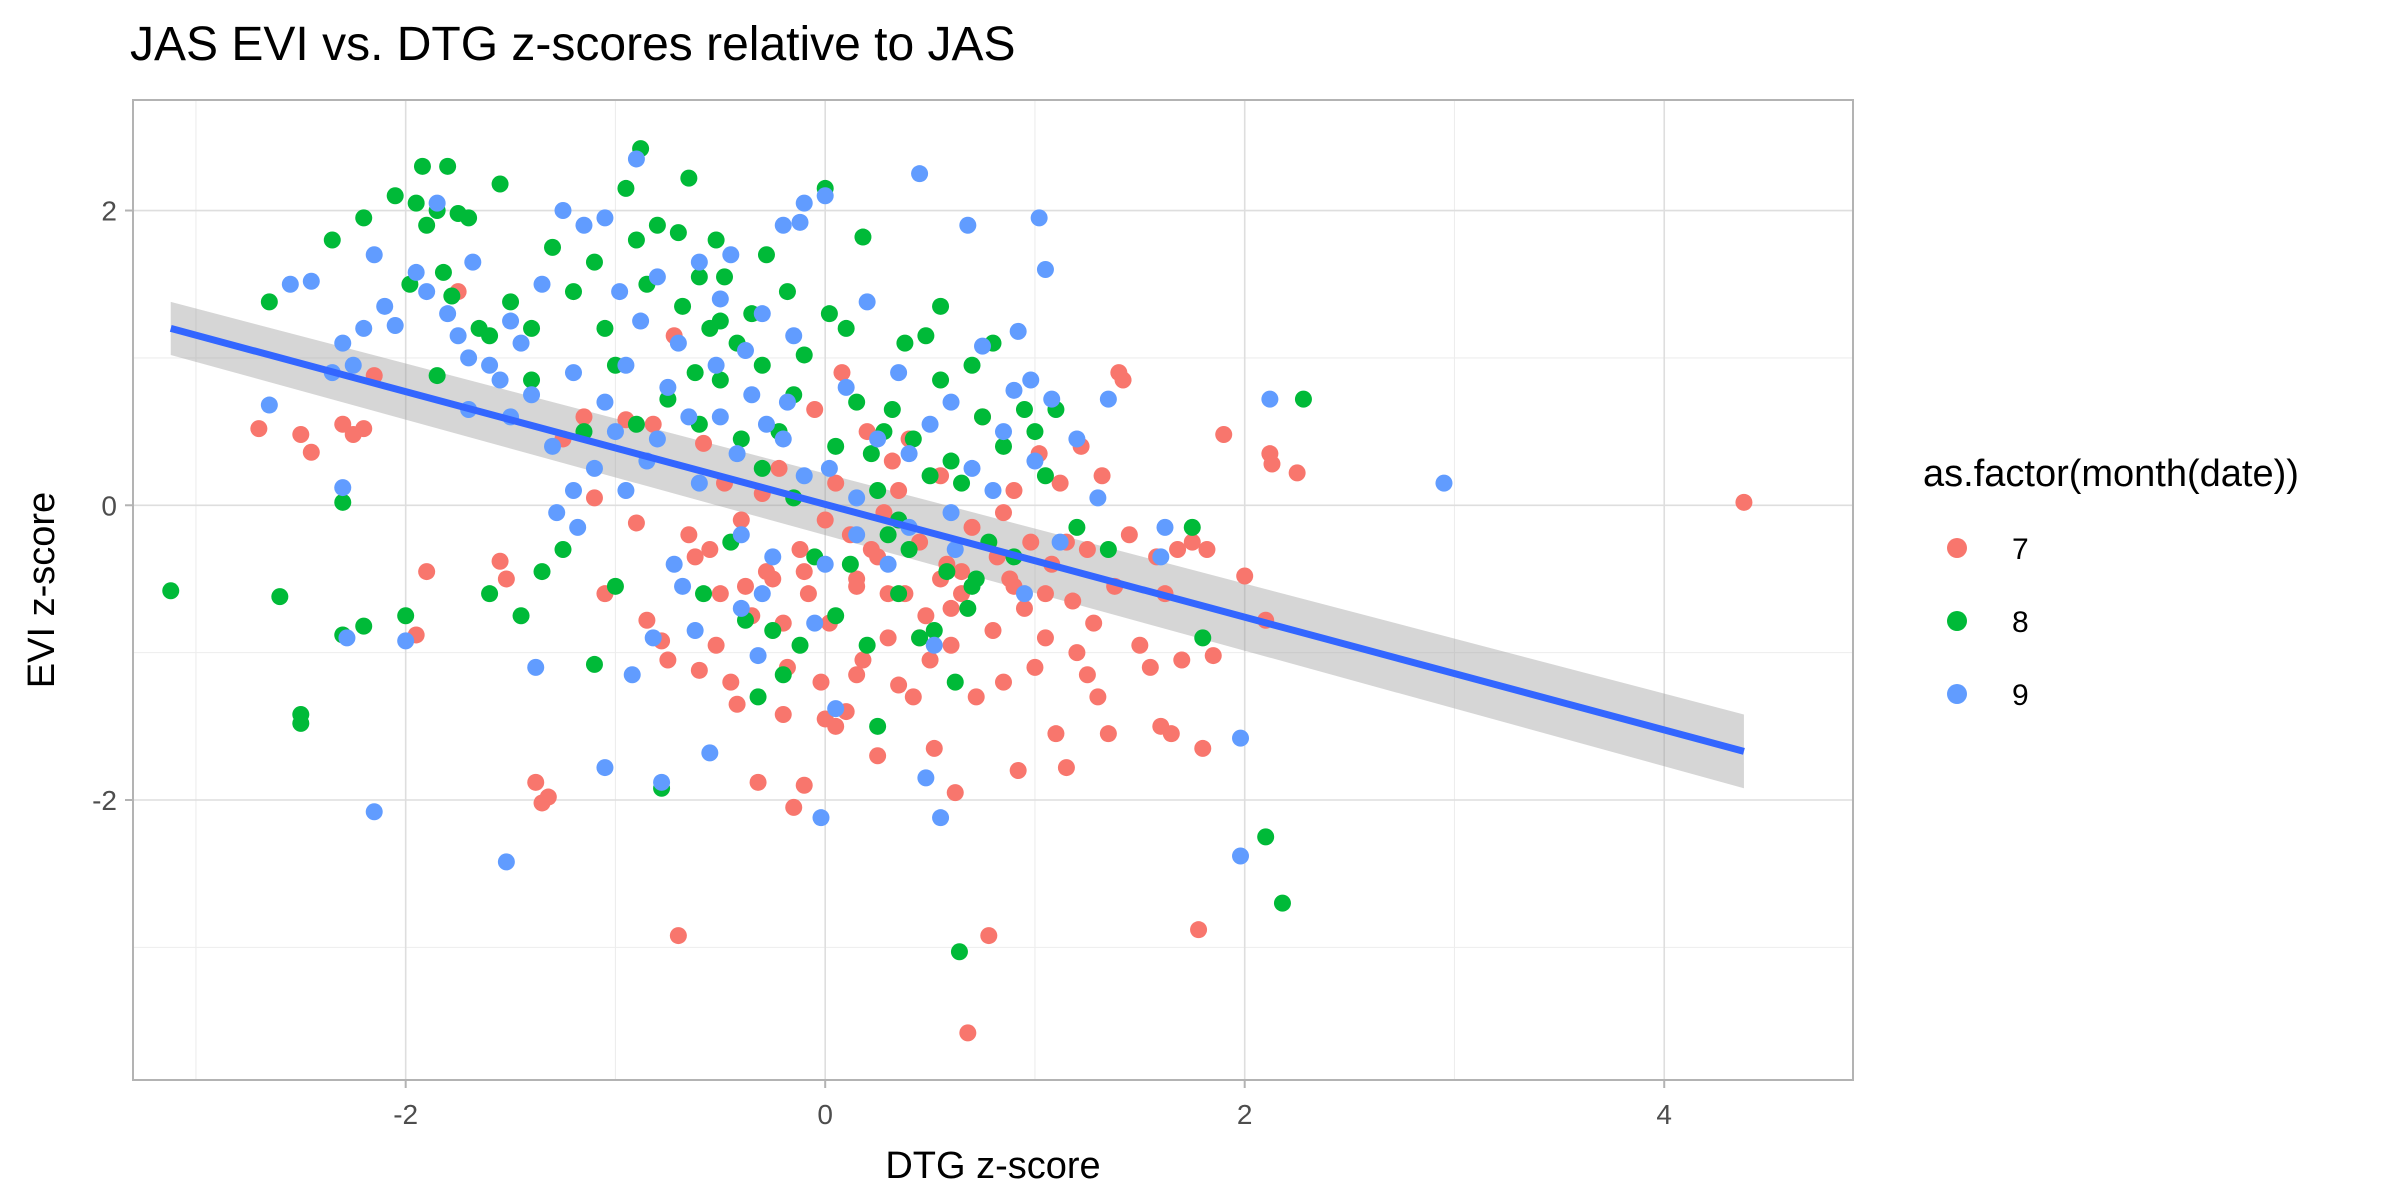 The width and height of the screenshot is (2400, 1200). What do you see at coordinates (2111, 582) in the screenshot?
I see `legend: as.factor(month(date)) 7 8 9` at bounding box center [2111, 582].